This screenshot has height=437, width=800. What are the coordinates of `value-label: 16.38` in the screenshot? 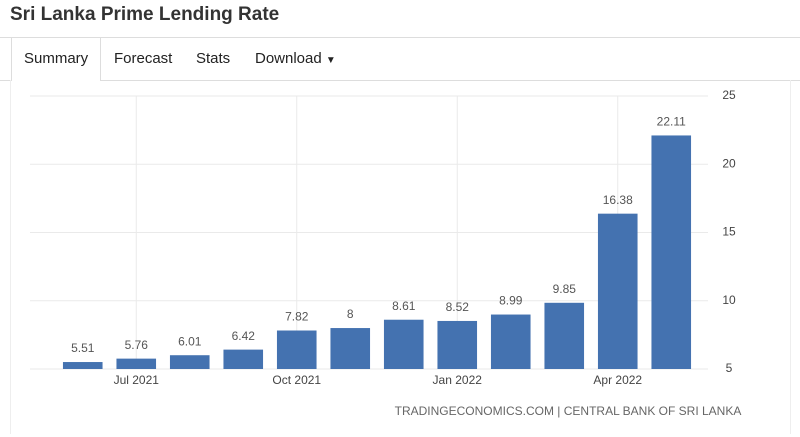 It's located at (618, 200).